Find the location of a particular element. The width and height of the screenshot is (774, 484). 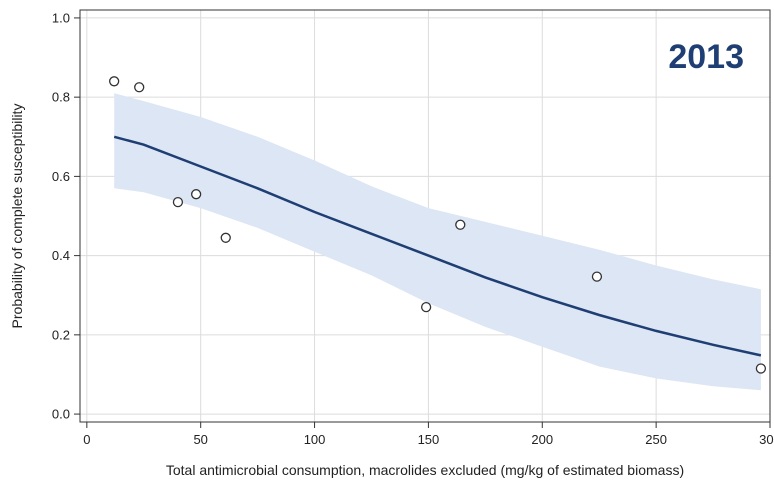

x-tick-label: 200 is located at coordinates (542, 439).